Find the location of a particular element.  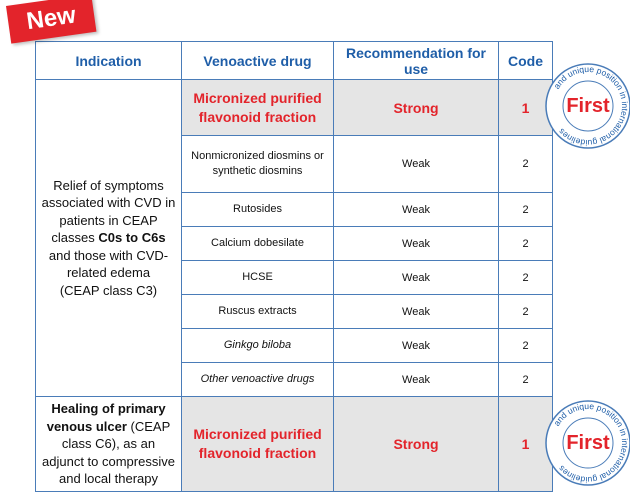

drug-name: HCSE is located at coordinates (257, 277).